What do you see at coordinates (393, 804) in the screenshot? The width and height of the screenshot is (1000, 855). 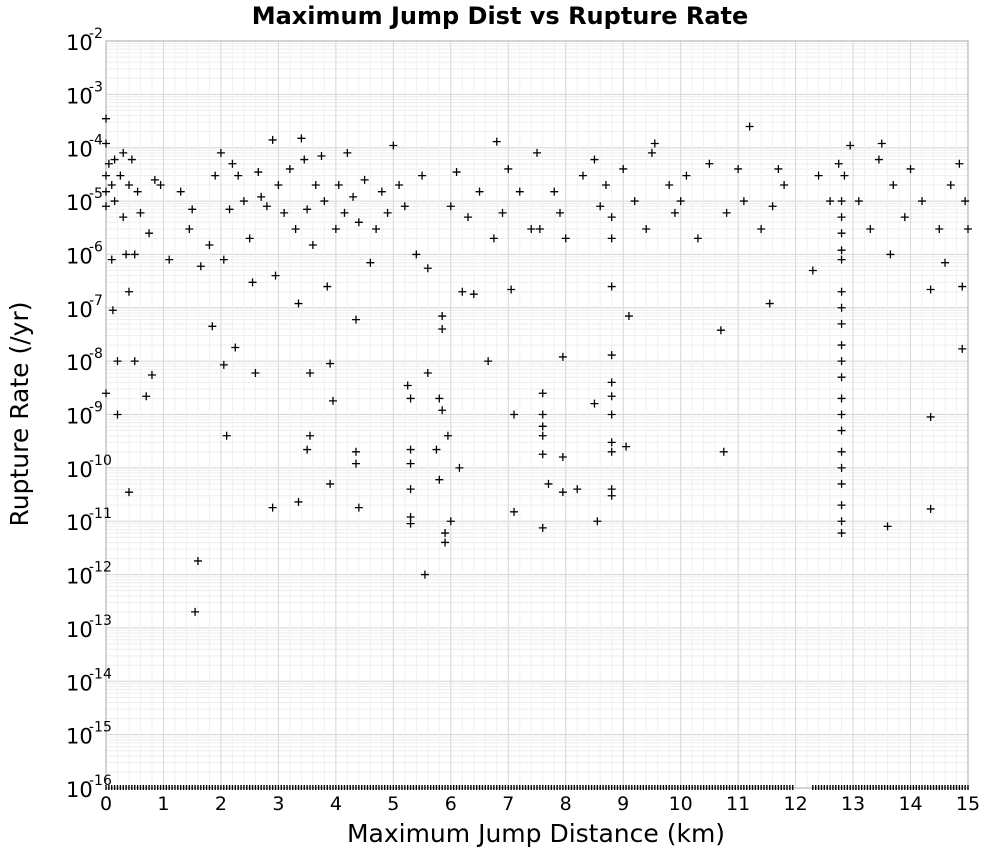 I see `x-tick-label: 5` at bounding box center [393, 804].